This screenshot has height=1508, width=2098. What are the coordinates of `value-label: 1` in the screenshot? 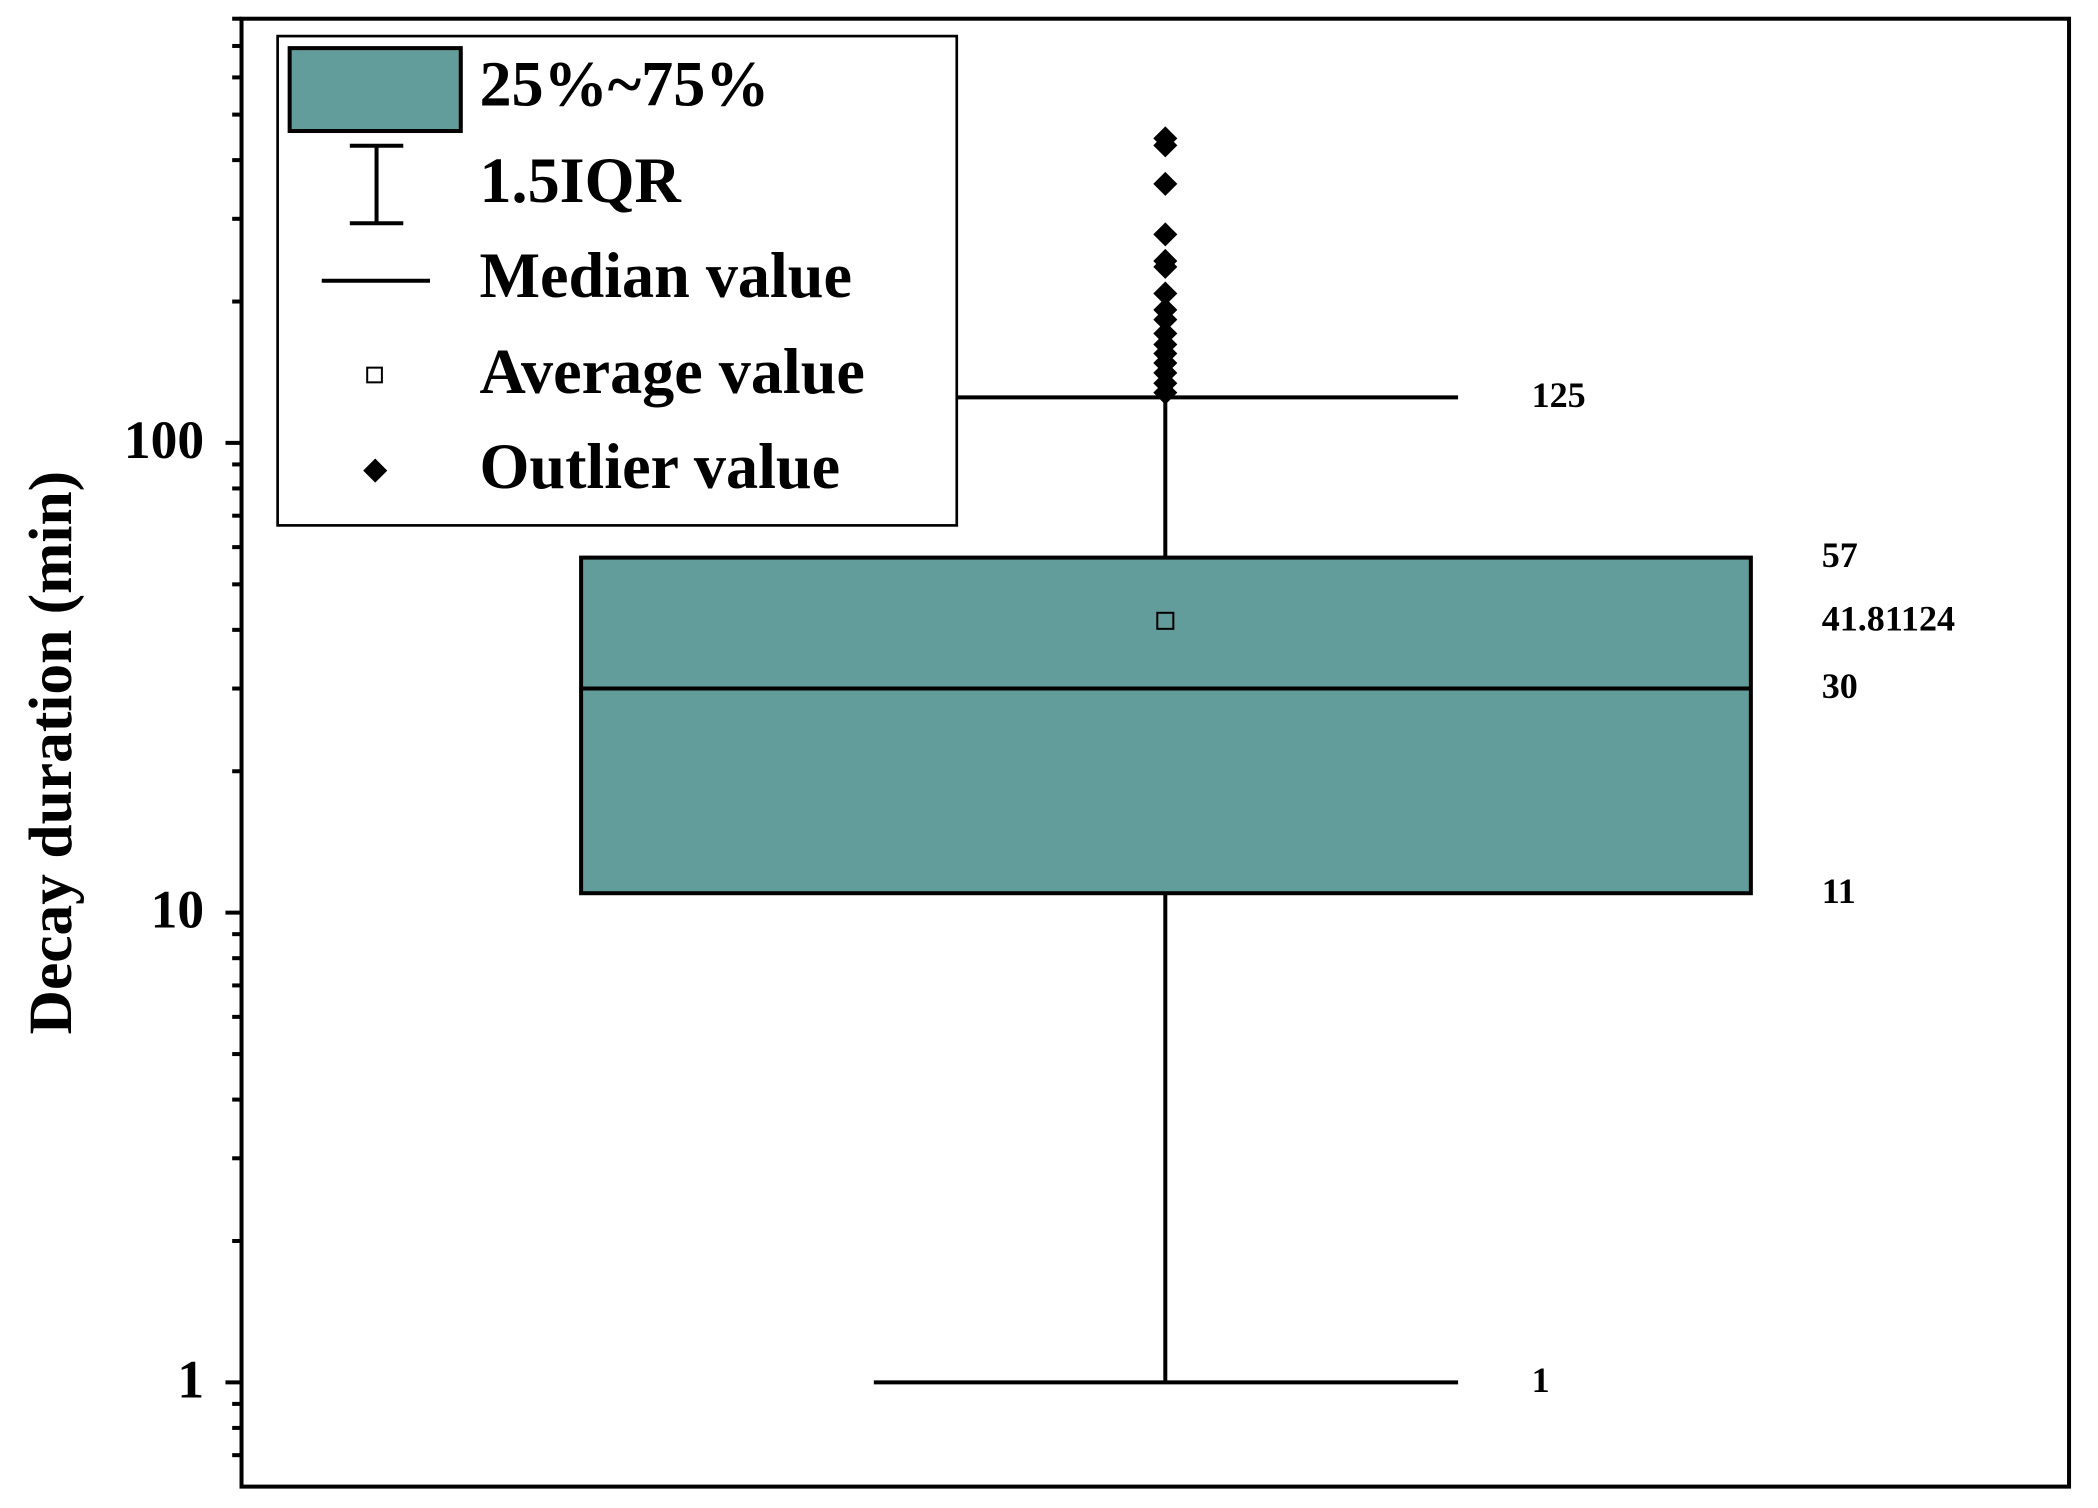 It's located at (1541, 1380).